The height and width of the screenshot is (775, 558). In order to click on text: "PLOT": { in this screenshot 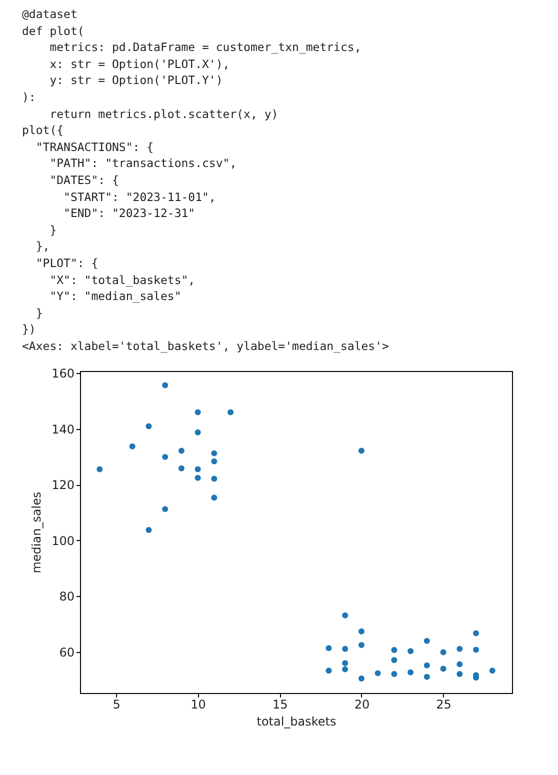, I will do `click(67, 263)`.